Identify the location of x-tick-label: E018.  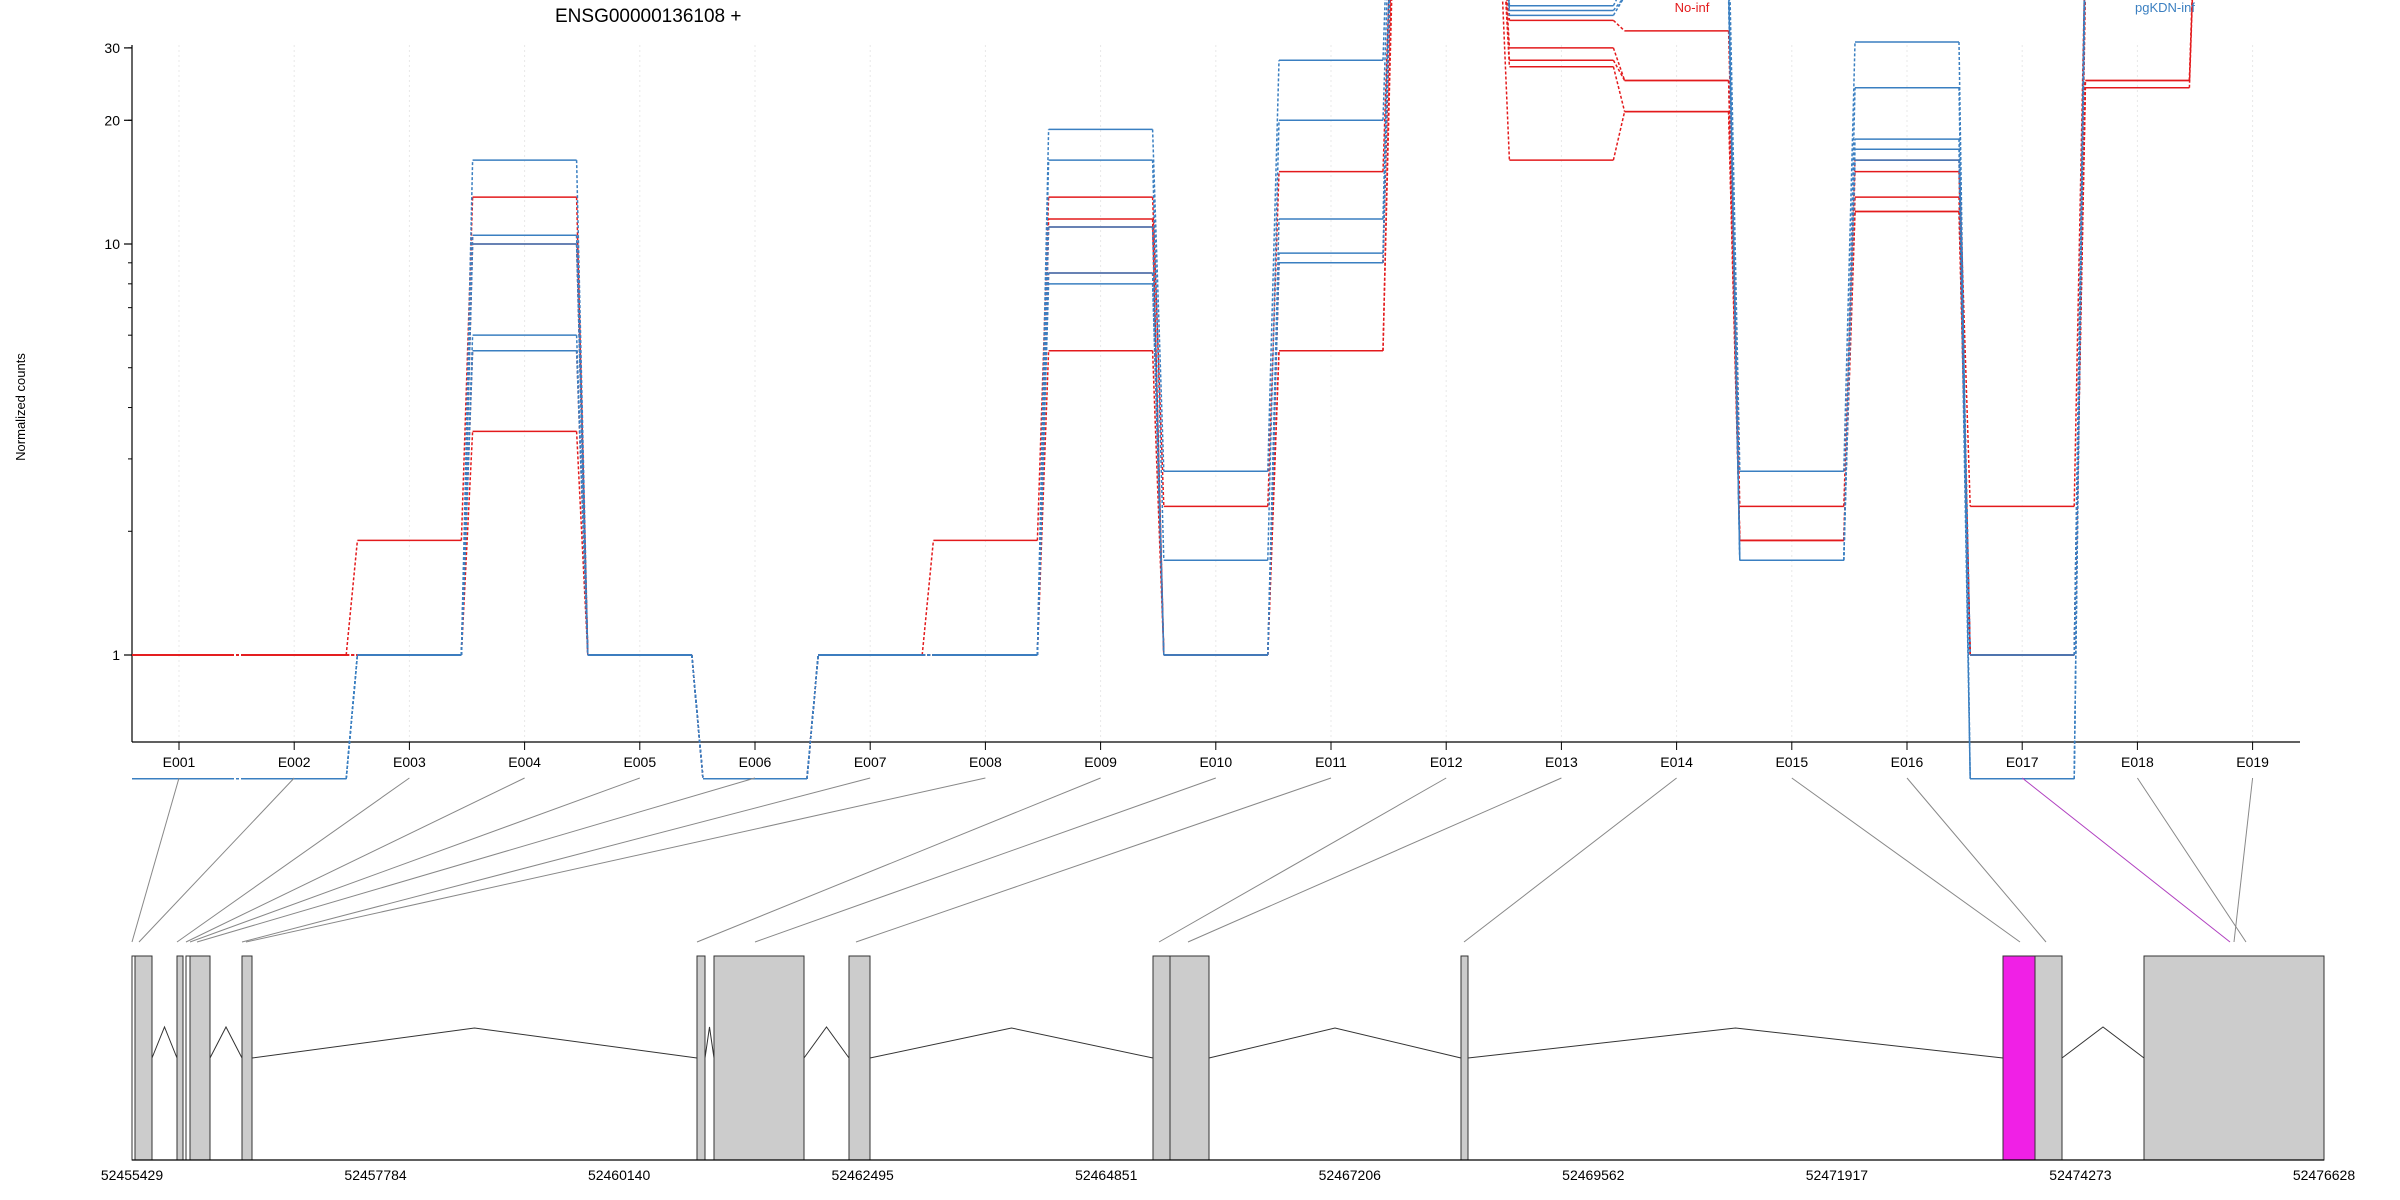
(2137, 762).